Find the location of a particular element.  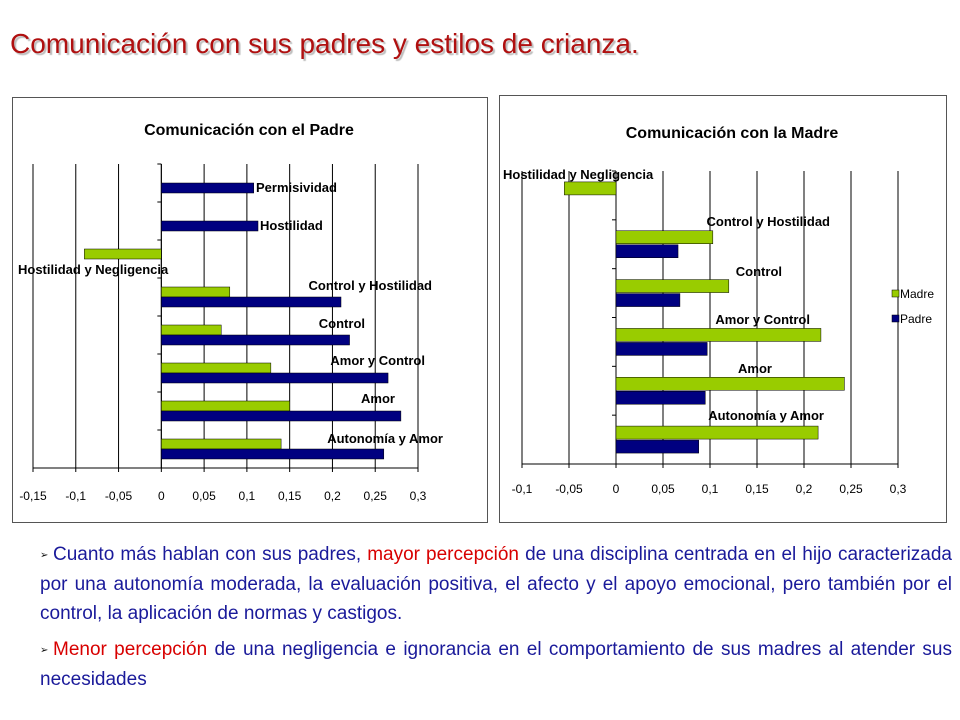

bullet-highlight: Menor percepción is located at coordinates (130, 649).